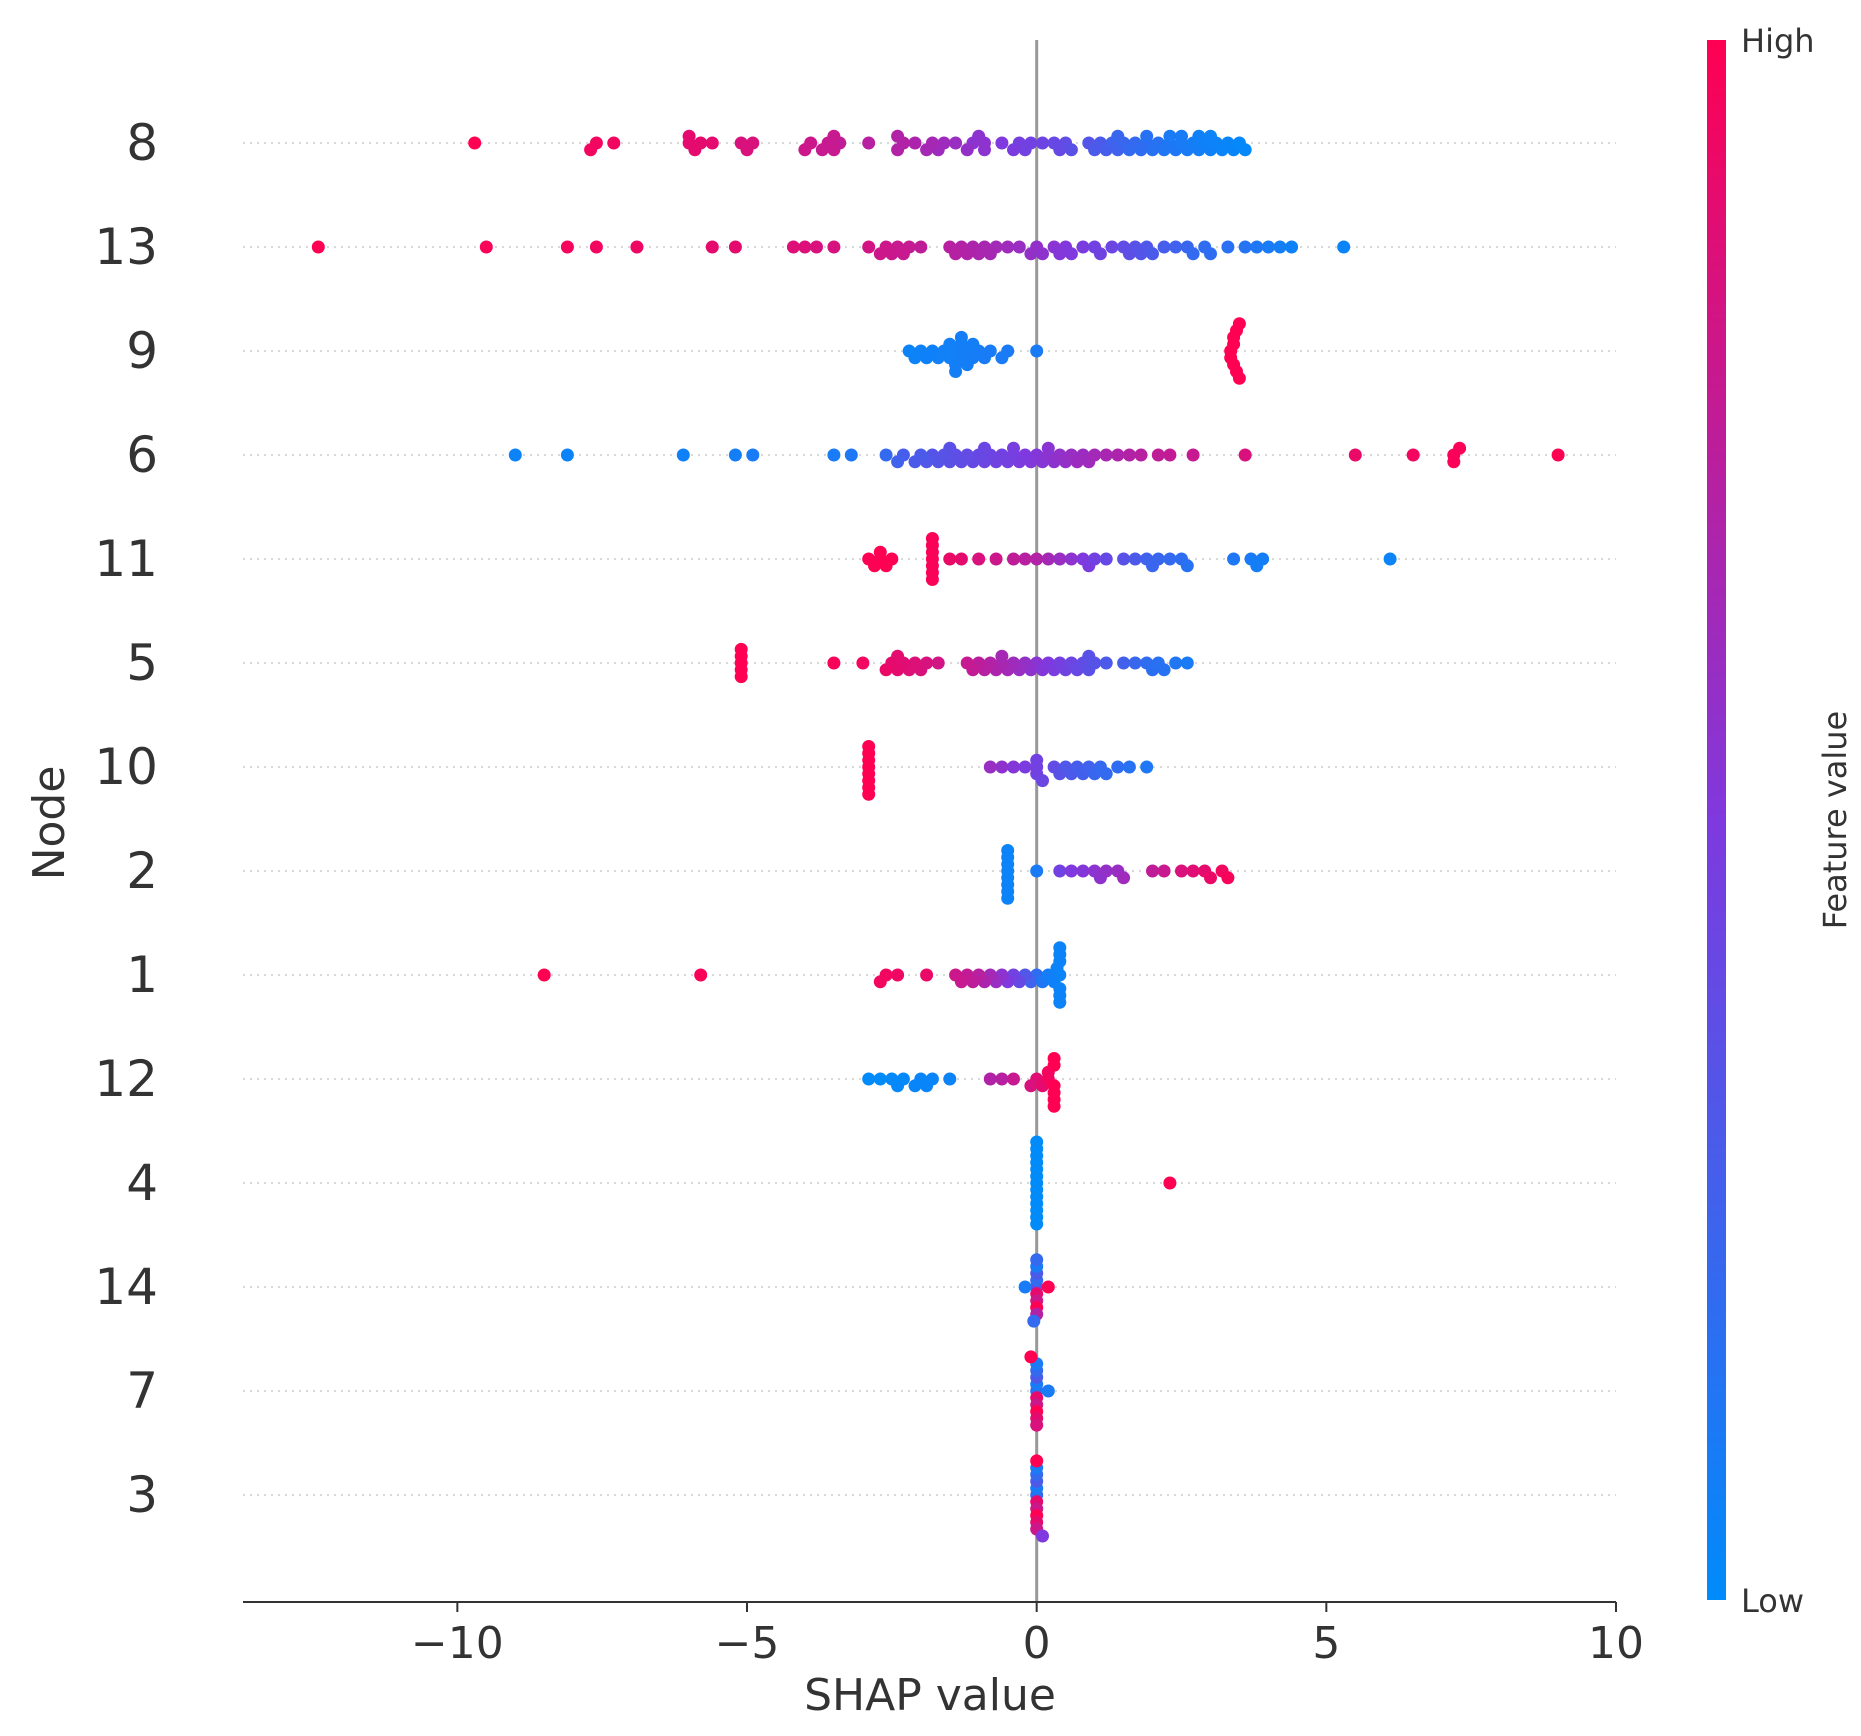 This screenshot has height=1736, width=1861. What do you see at coordinates (1326, 1643) in the screenshot?
I see `x-tick-label: 5` at bounding box center [1326, 1643].